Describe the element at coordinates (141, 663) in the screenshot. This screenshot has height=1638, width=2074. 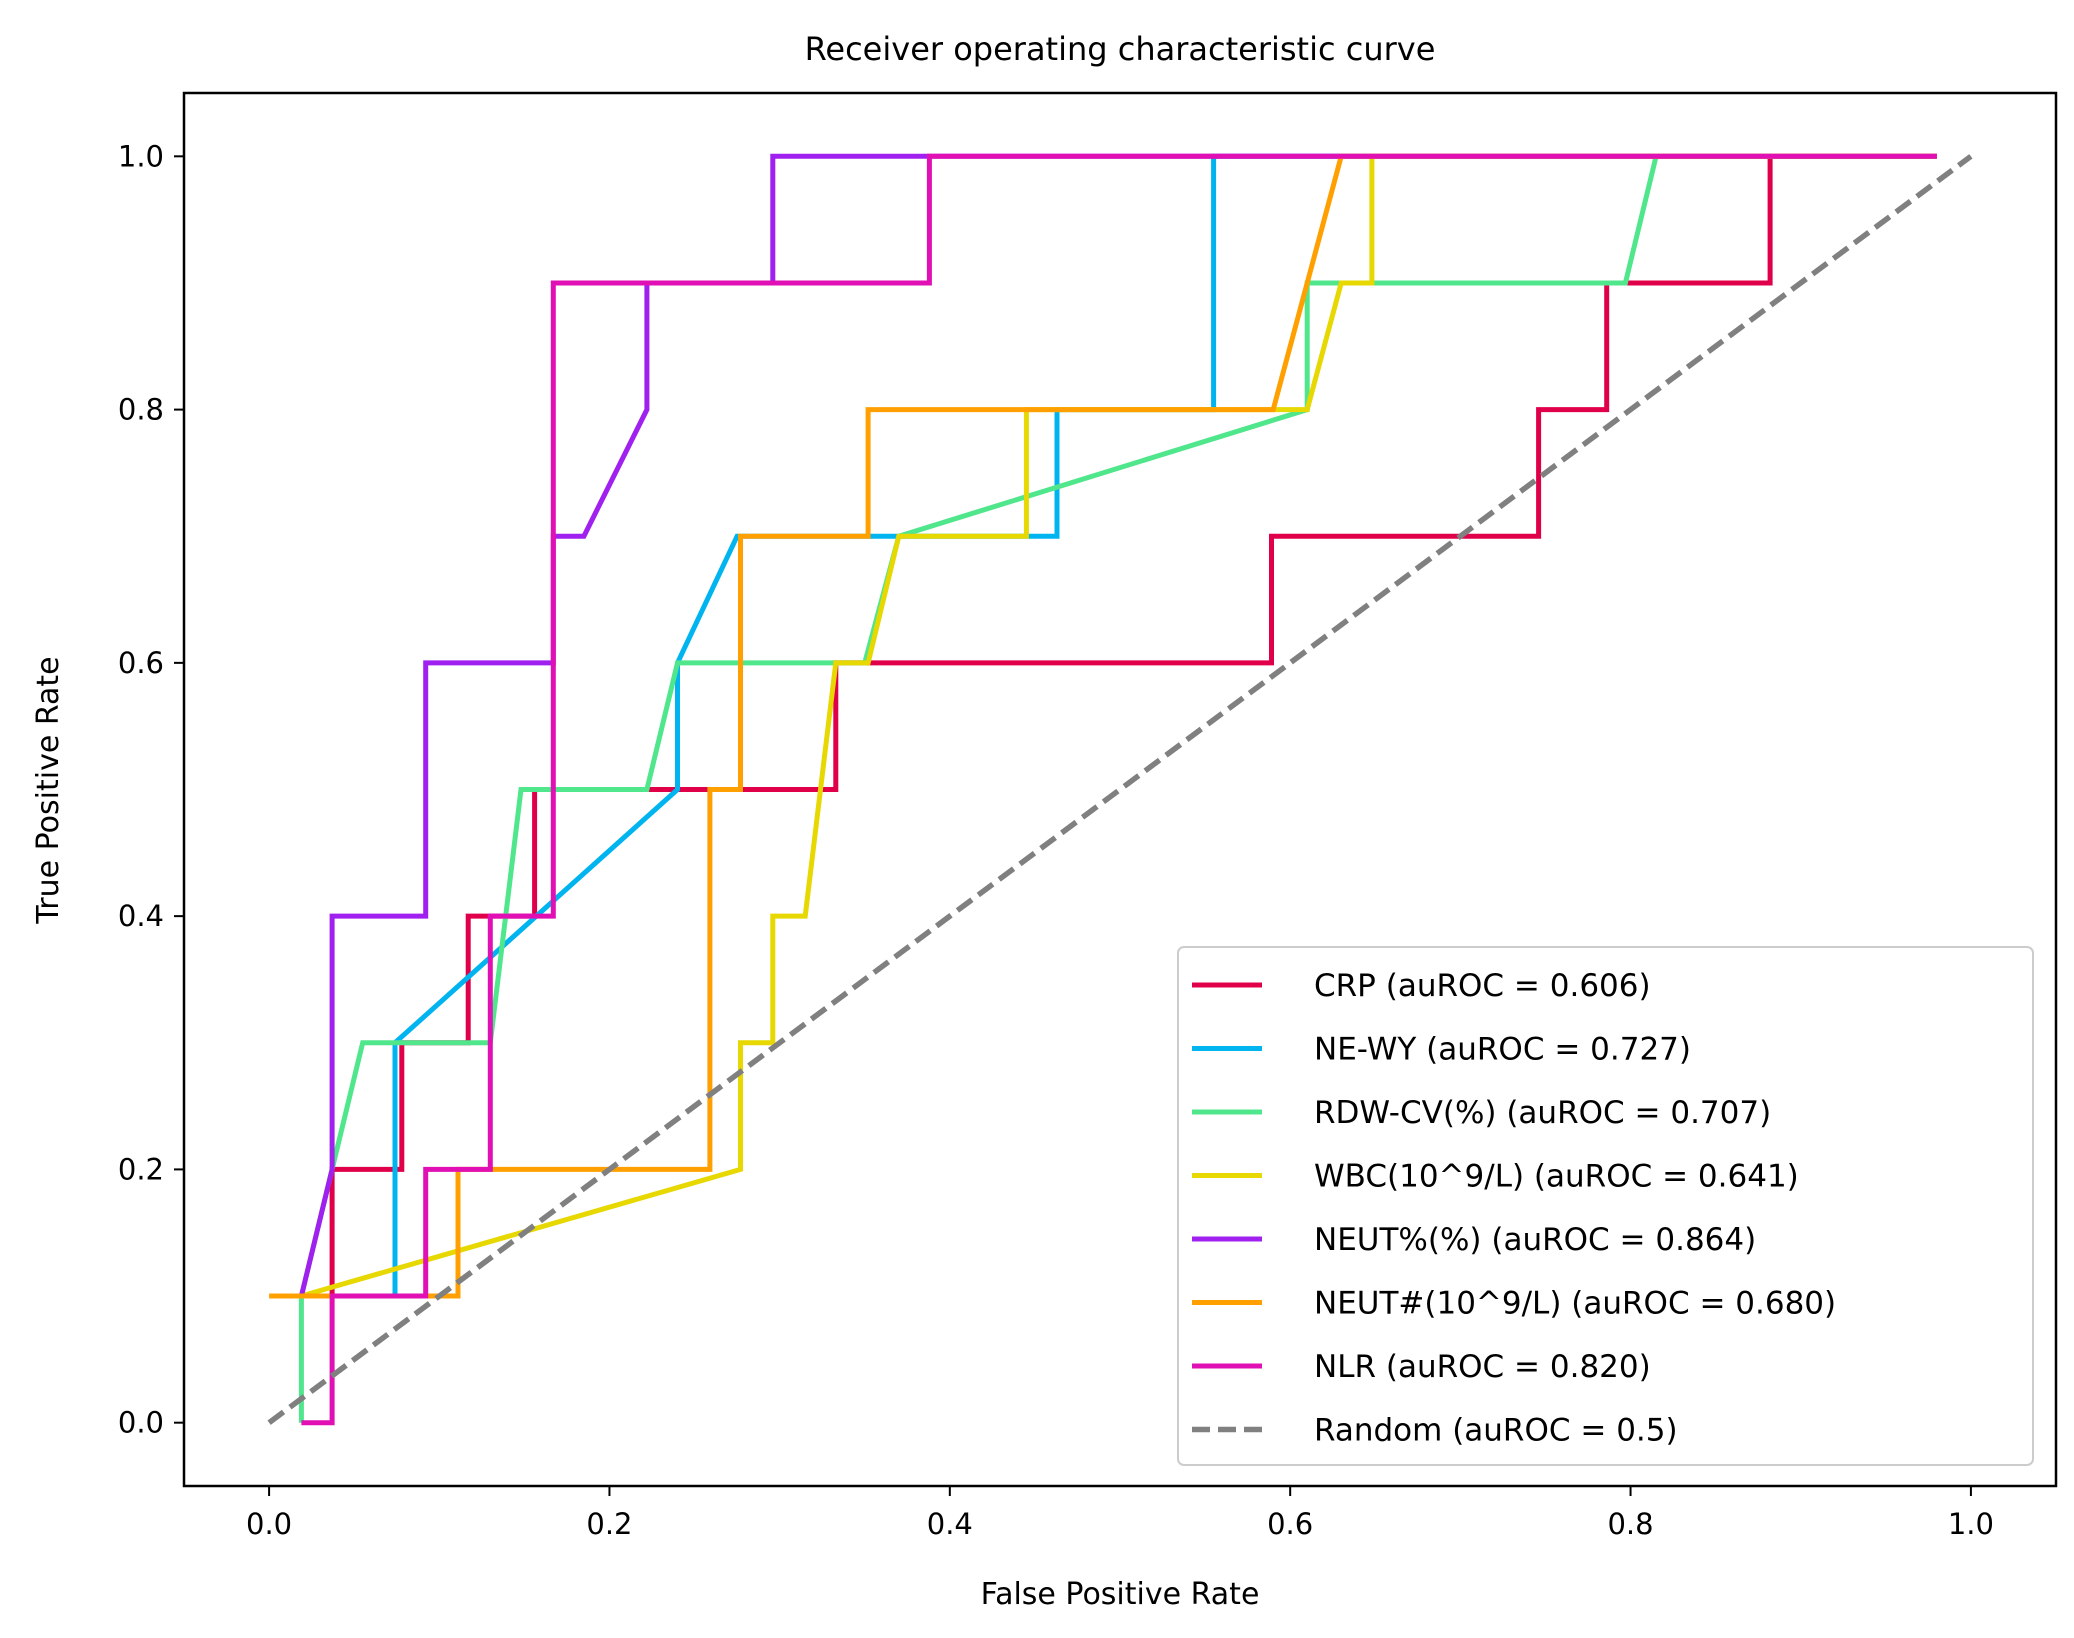
I see `y-tick-label: 0.6` at that location.